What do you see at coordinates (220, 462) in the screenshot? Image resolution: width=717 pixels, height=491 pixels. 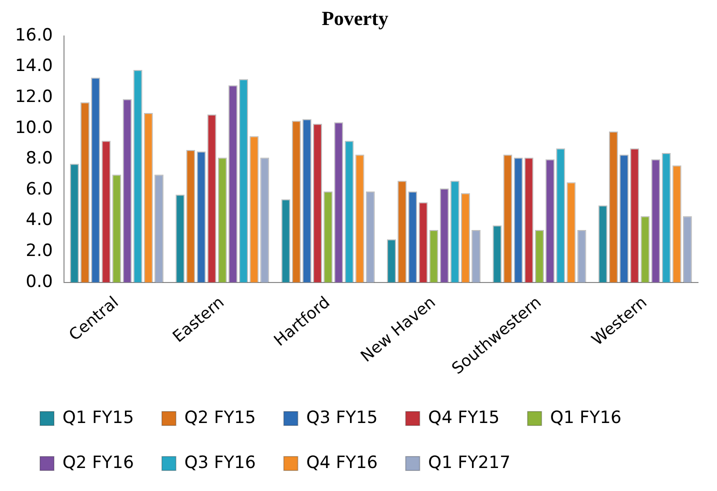 I see `legend-label: Q3 FY16` at bounding box center [220, 462].